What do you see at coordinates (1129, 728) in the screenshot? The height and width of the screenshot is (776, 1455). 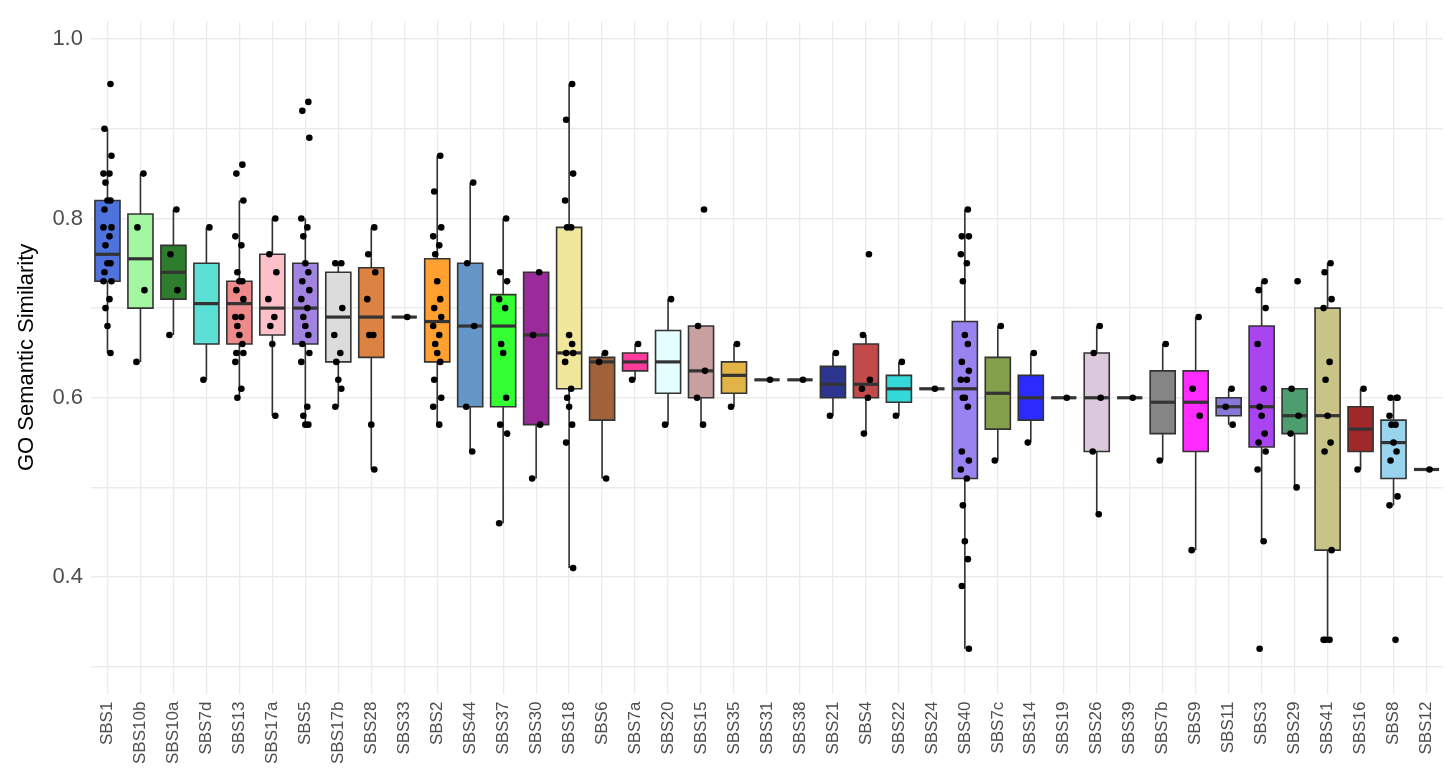 I see `x-tick-label: SBS39` at bounding box center [1129, 728].